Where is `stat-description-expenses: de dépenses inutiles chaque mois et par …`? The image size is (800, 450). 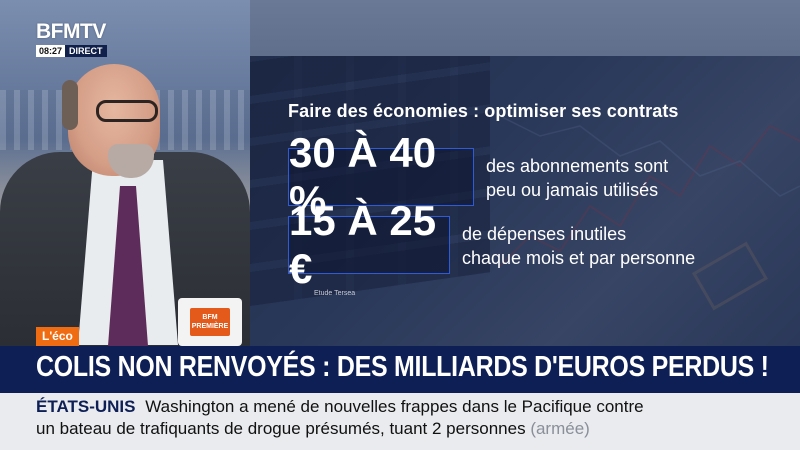
stat-description-expenses: de dépenses inutiles chaque mois et par … is located at coordinates (578, 246).